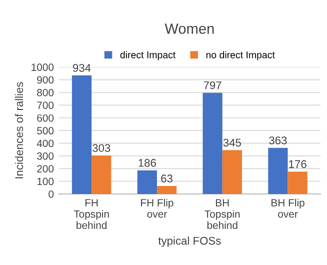 This screenshot has width=327, height=265. What do you see at coordinates (45, 80) in the screenshot?
I see `y-tick-label: 900` at bounding box center [45, 80].